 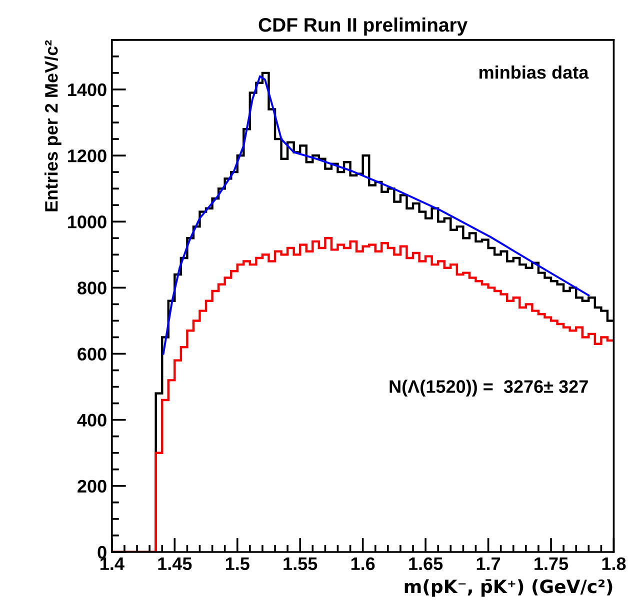 What do you see at coordinates (301, 564) in the screenshot?
I see `x-tick-label: 1.55` at bounding box center [301, 564].